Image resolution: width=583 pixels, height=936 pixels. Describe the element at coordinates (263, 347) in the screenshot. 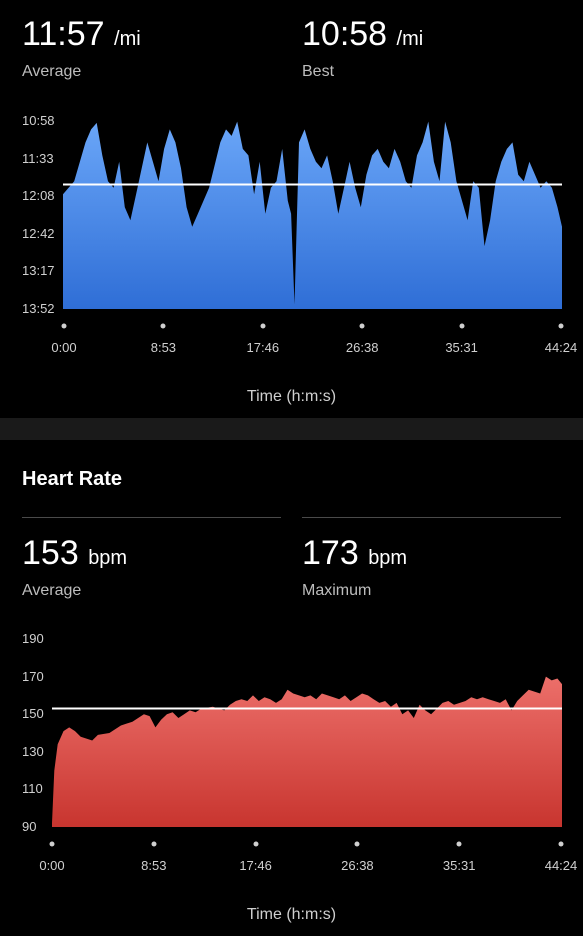

I see `pace-x-tick-label: 17:46` at that location.